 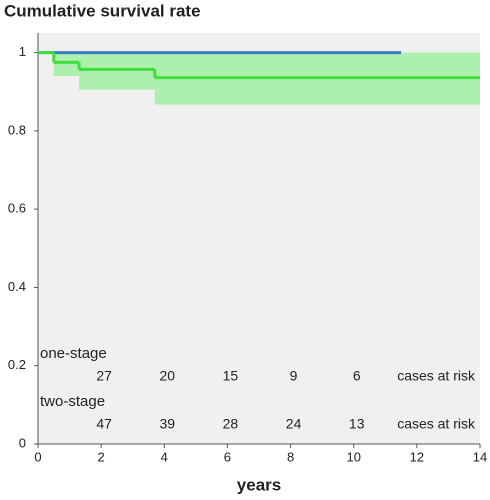 What do you see at coordinates (294, 424) in the screenshot?
I see `cases-at-risk: 24` at bounding box center [294, 424].